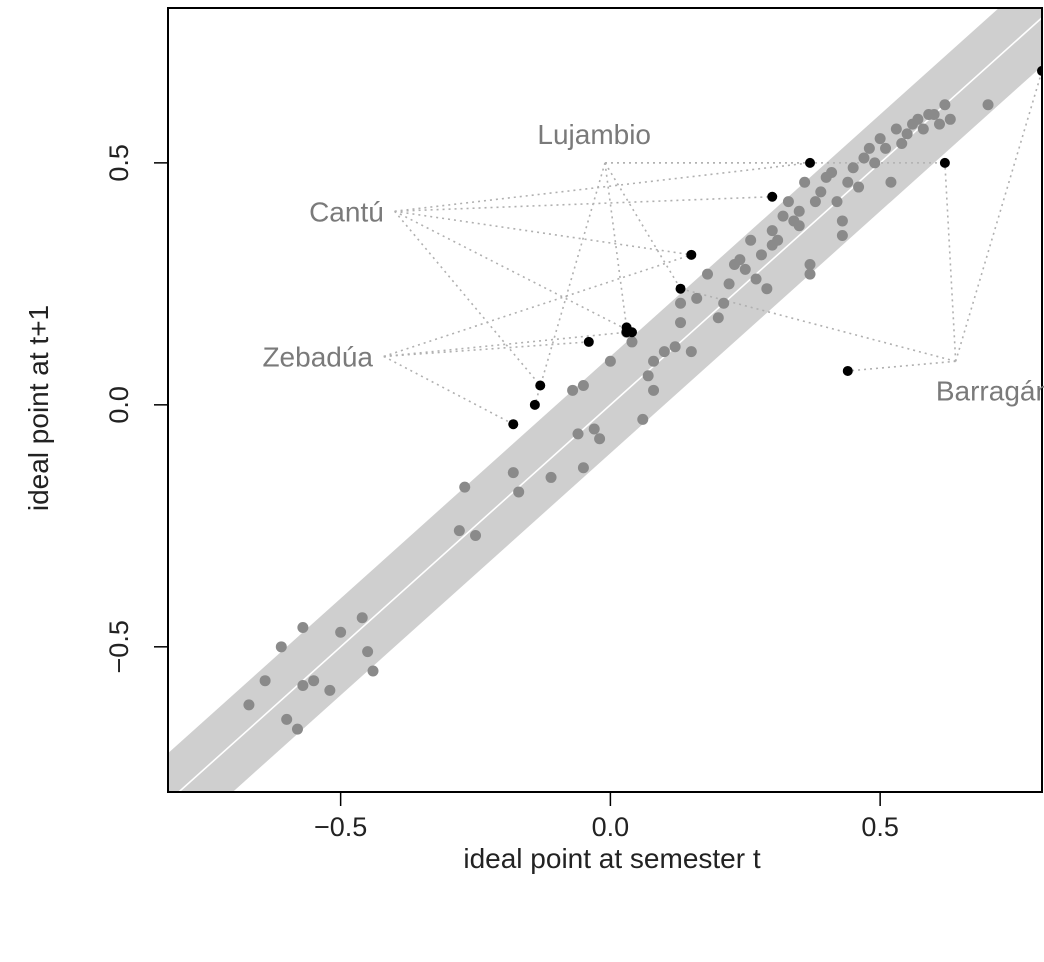  I want to click on name-label: Lujambio, so click(594, 134).